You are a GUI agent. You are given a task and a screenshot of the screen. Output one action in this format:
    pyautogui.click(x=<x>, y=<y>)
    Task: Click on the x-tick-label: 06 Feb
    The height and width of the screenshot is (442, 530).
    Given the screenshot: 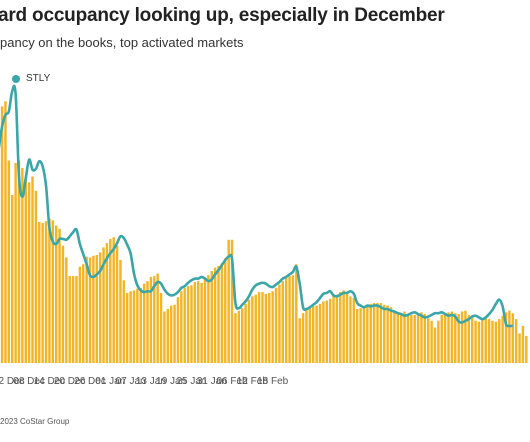 What is the action you would take?
    pyautogui.click(x=232, y=381)
    